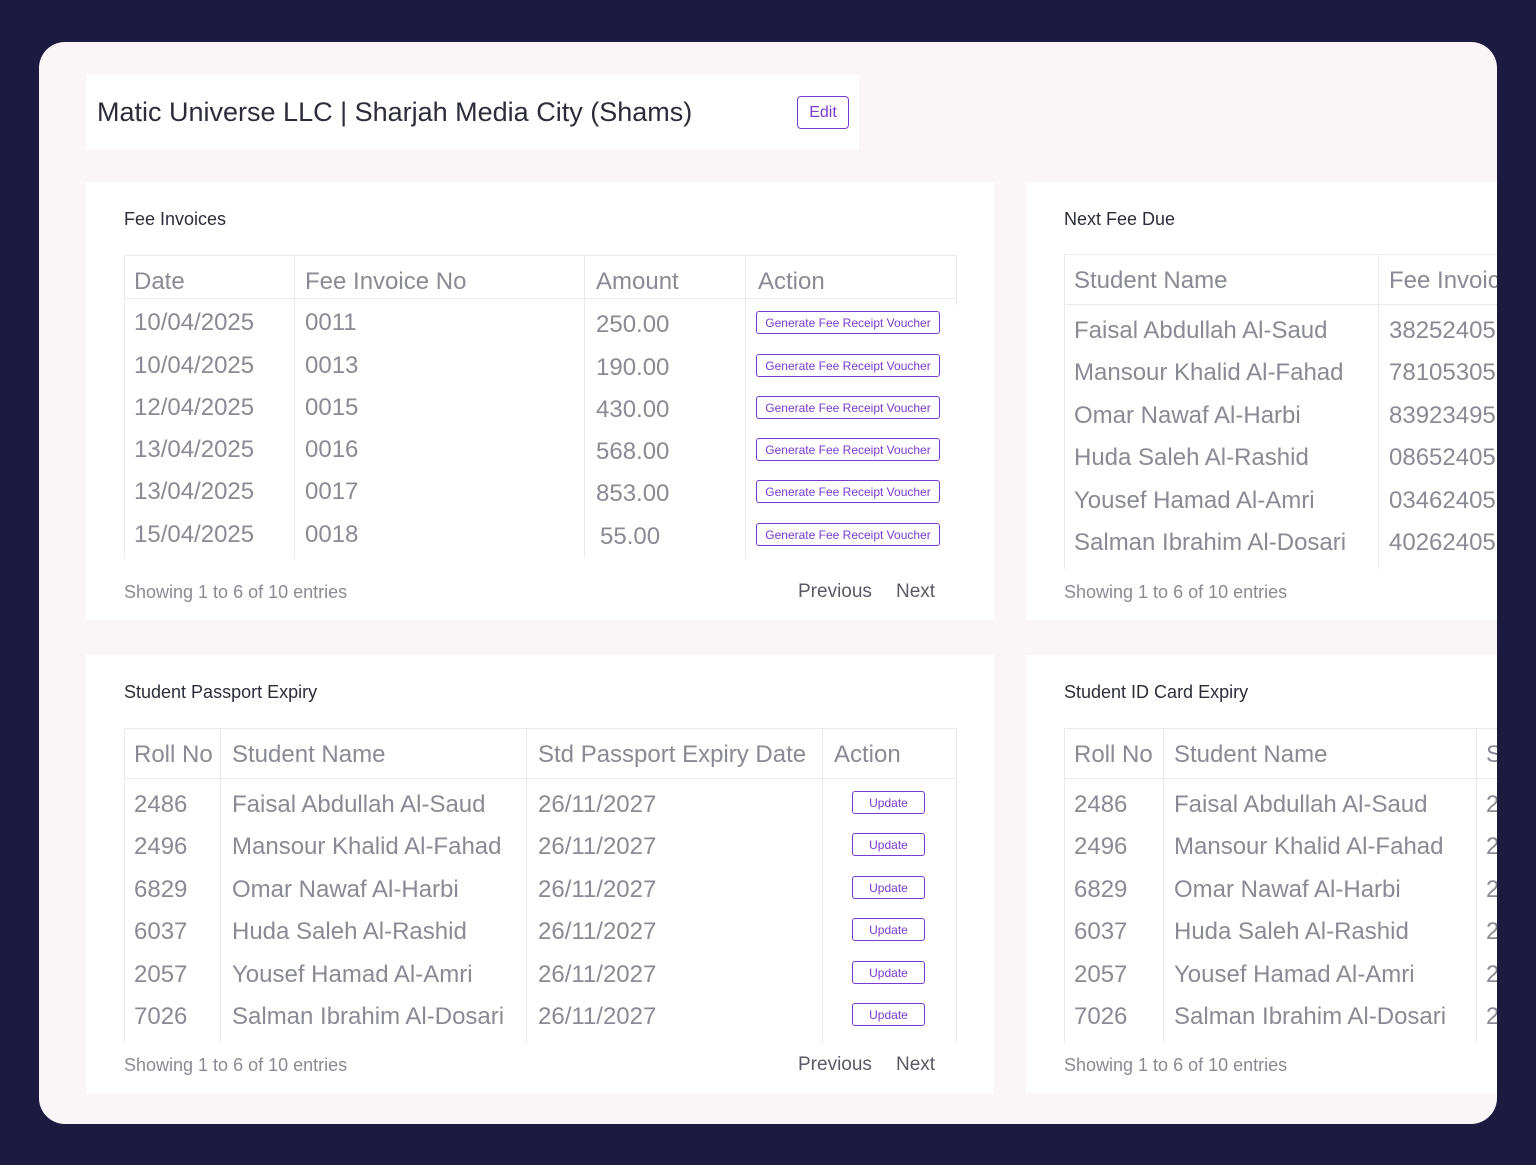 The height and width of the screenshot is (1165, 1536). I want to click on cell-roll-no: 2057, so click(161, 974).